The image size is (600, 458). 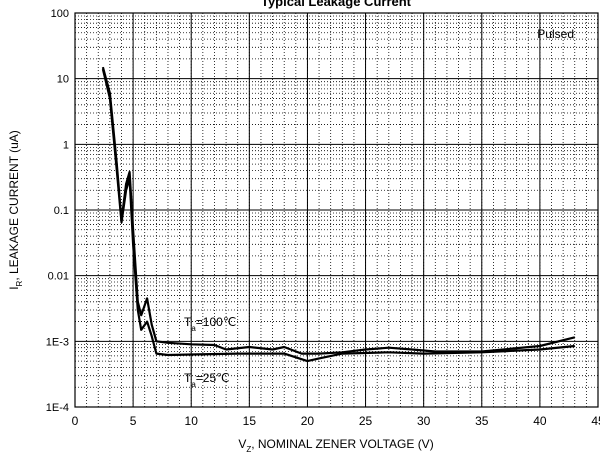 I want to click on y-label-main: I, so click(x=14, y=287).